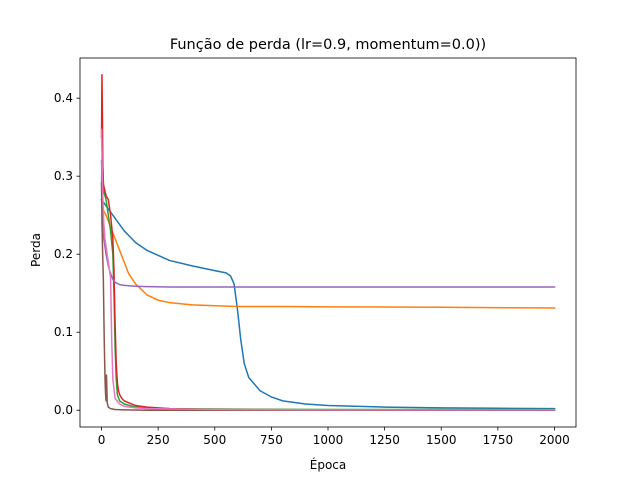  Describe the element at coordinates (102, 440) in the screenshot. I see `x-tick-label: 0` at that location.